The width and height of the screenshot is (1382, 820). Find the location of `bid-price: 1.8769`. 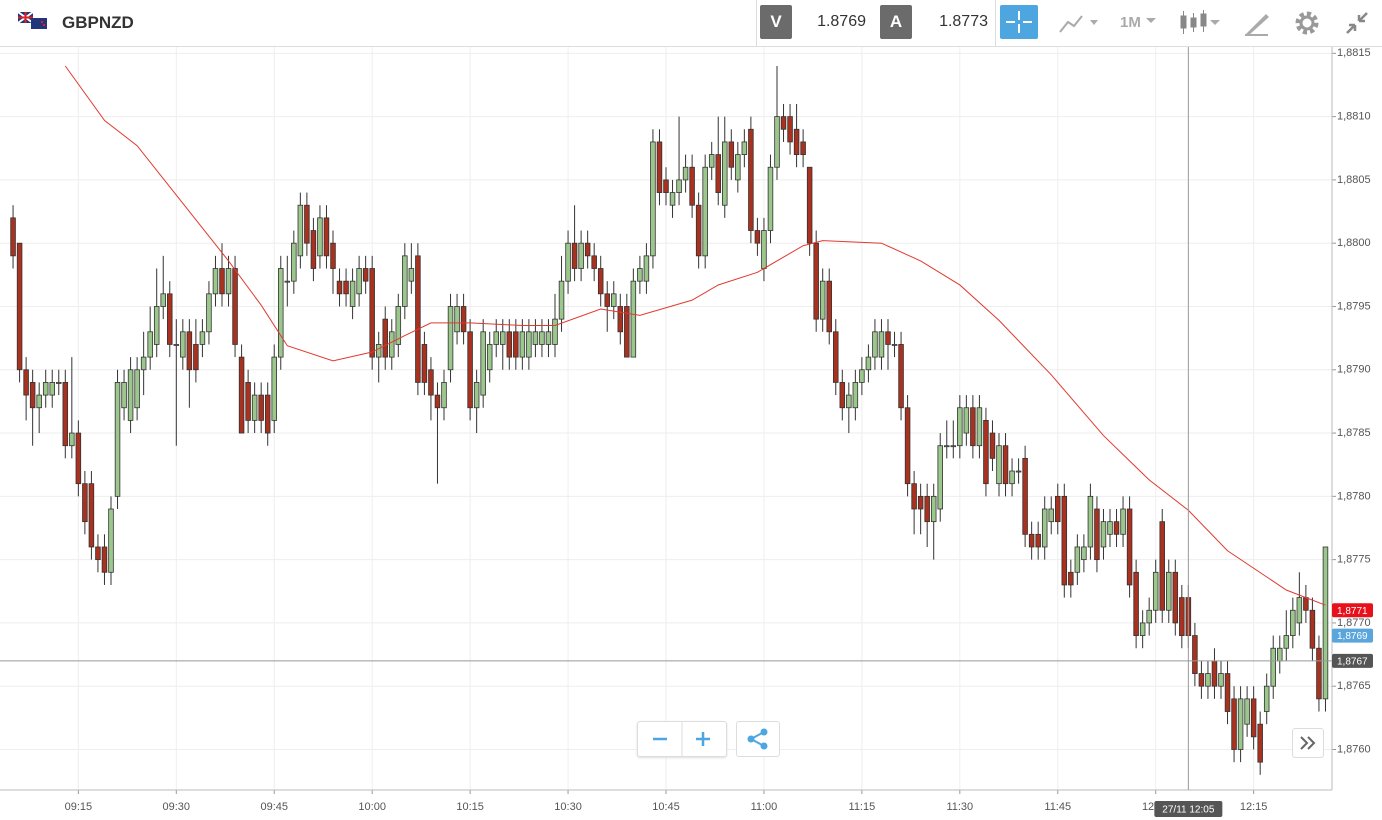

bid-price: 1.8769 is located at coordinates (841, 21).